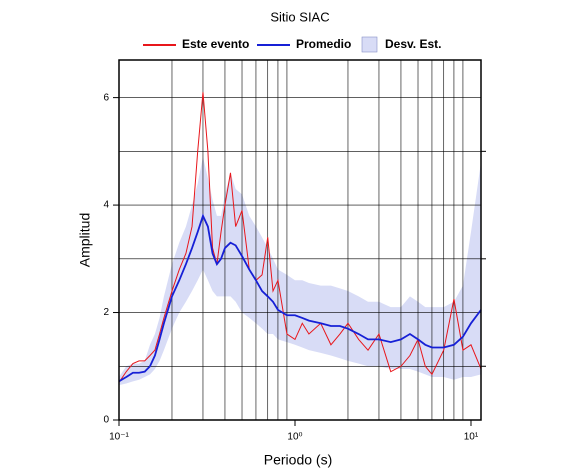 Image resolution: width=586 pixels, height=475 pixels. What do you see at coordinates (294, 437) in the screenshot?
I see `x-tick-label: 10⁰` at bounding box center [294, 437].